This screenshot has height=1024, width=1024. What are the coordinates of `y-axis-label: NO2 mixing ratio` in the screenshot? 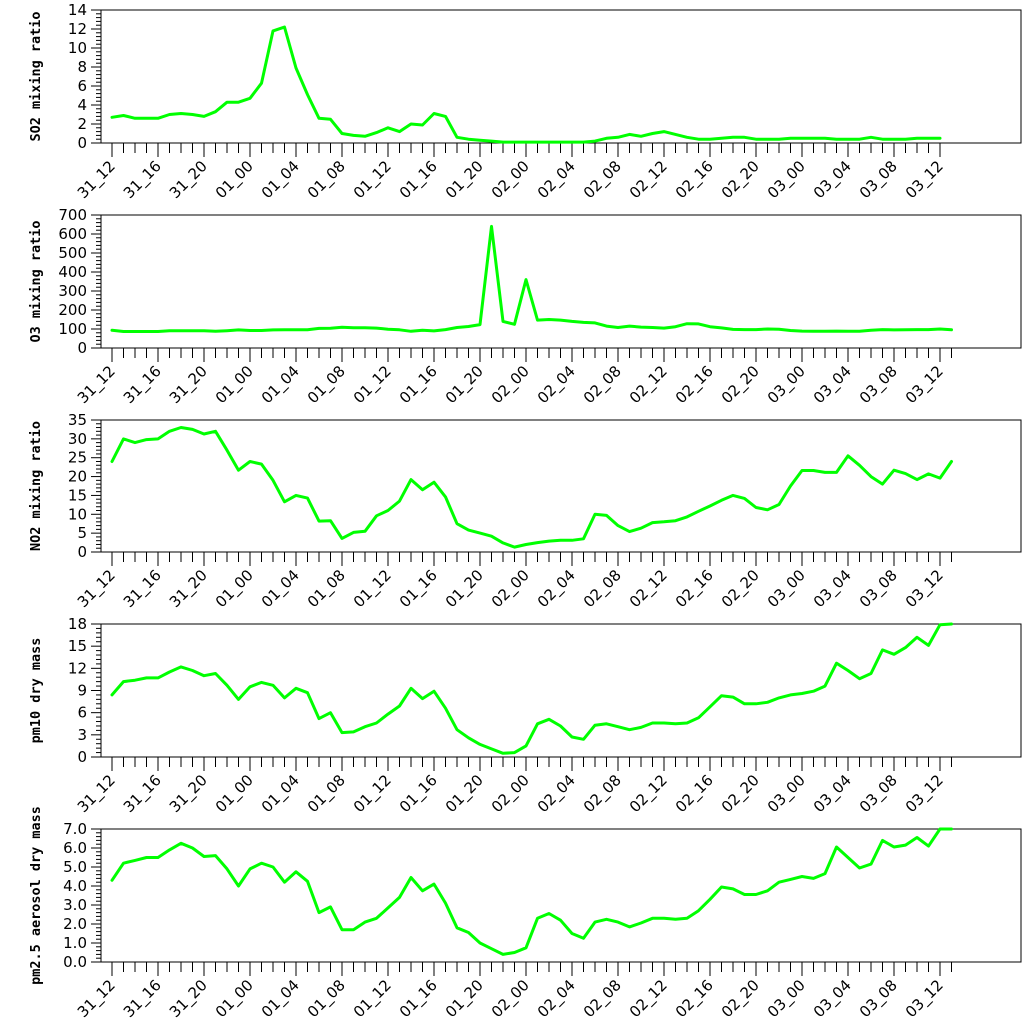 It's located at (36, 486).